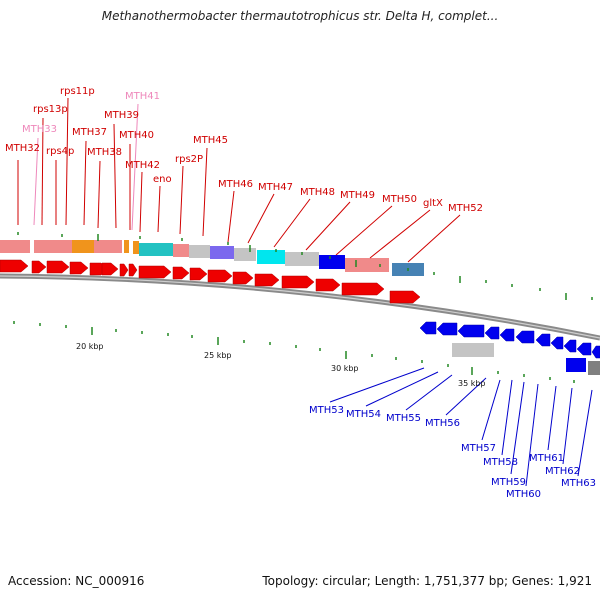 The image size is (600, 600). Describe the element at coordinates (77, 91) in the screenshot. I see `label-rps11p: rps11p` at that location.